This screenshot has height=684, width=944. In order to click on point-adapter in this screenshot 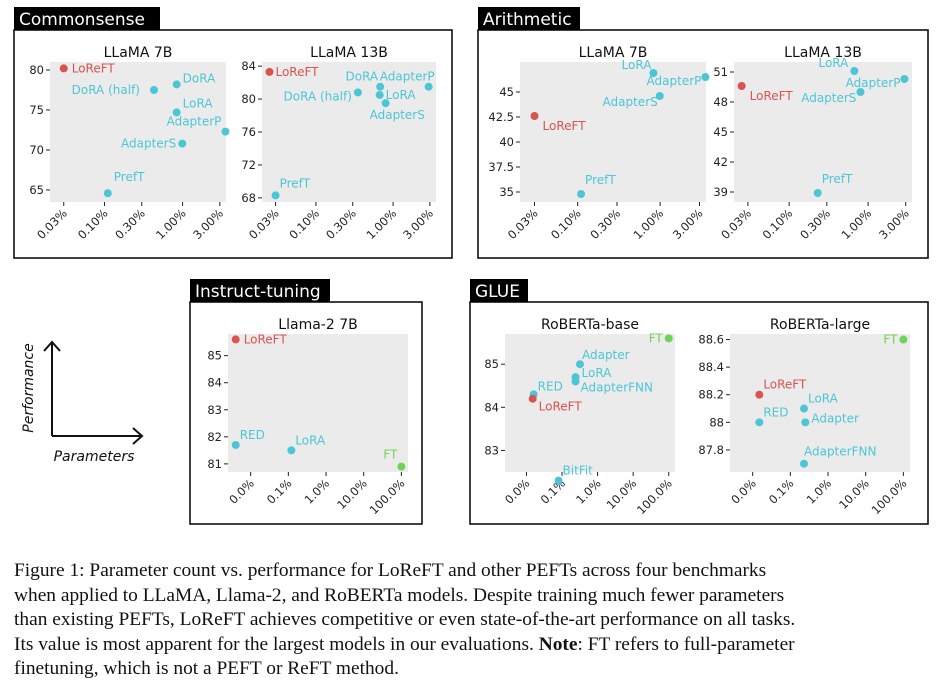, I will do `click(805, 422)`.